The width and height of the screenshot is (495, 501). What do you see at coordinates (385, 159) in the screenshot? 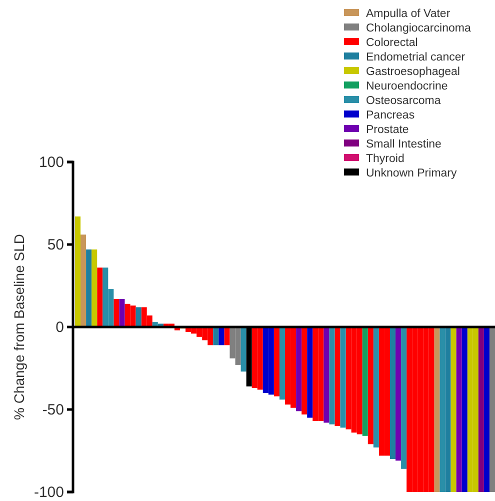
I see `legend-label: Thyroid` at bounding box center [385, 159].